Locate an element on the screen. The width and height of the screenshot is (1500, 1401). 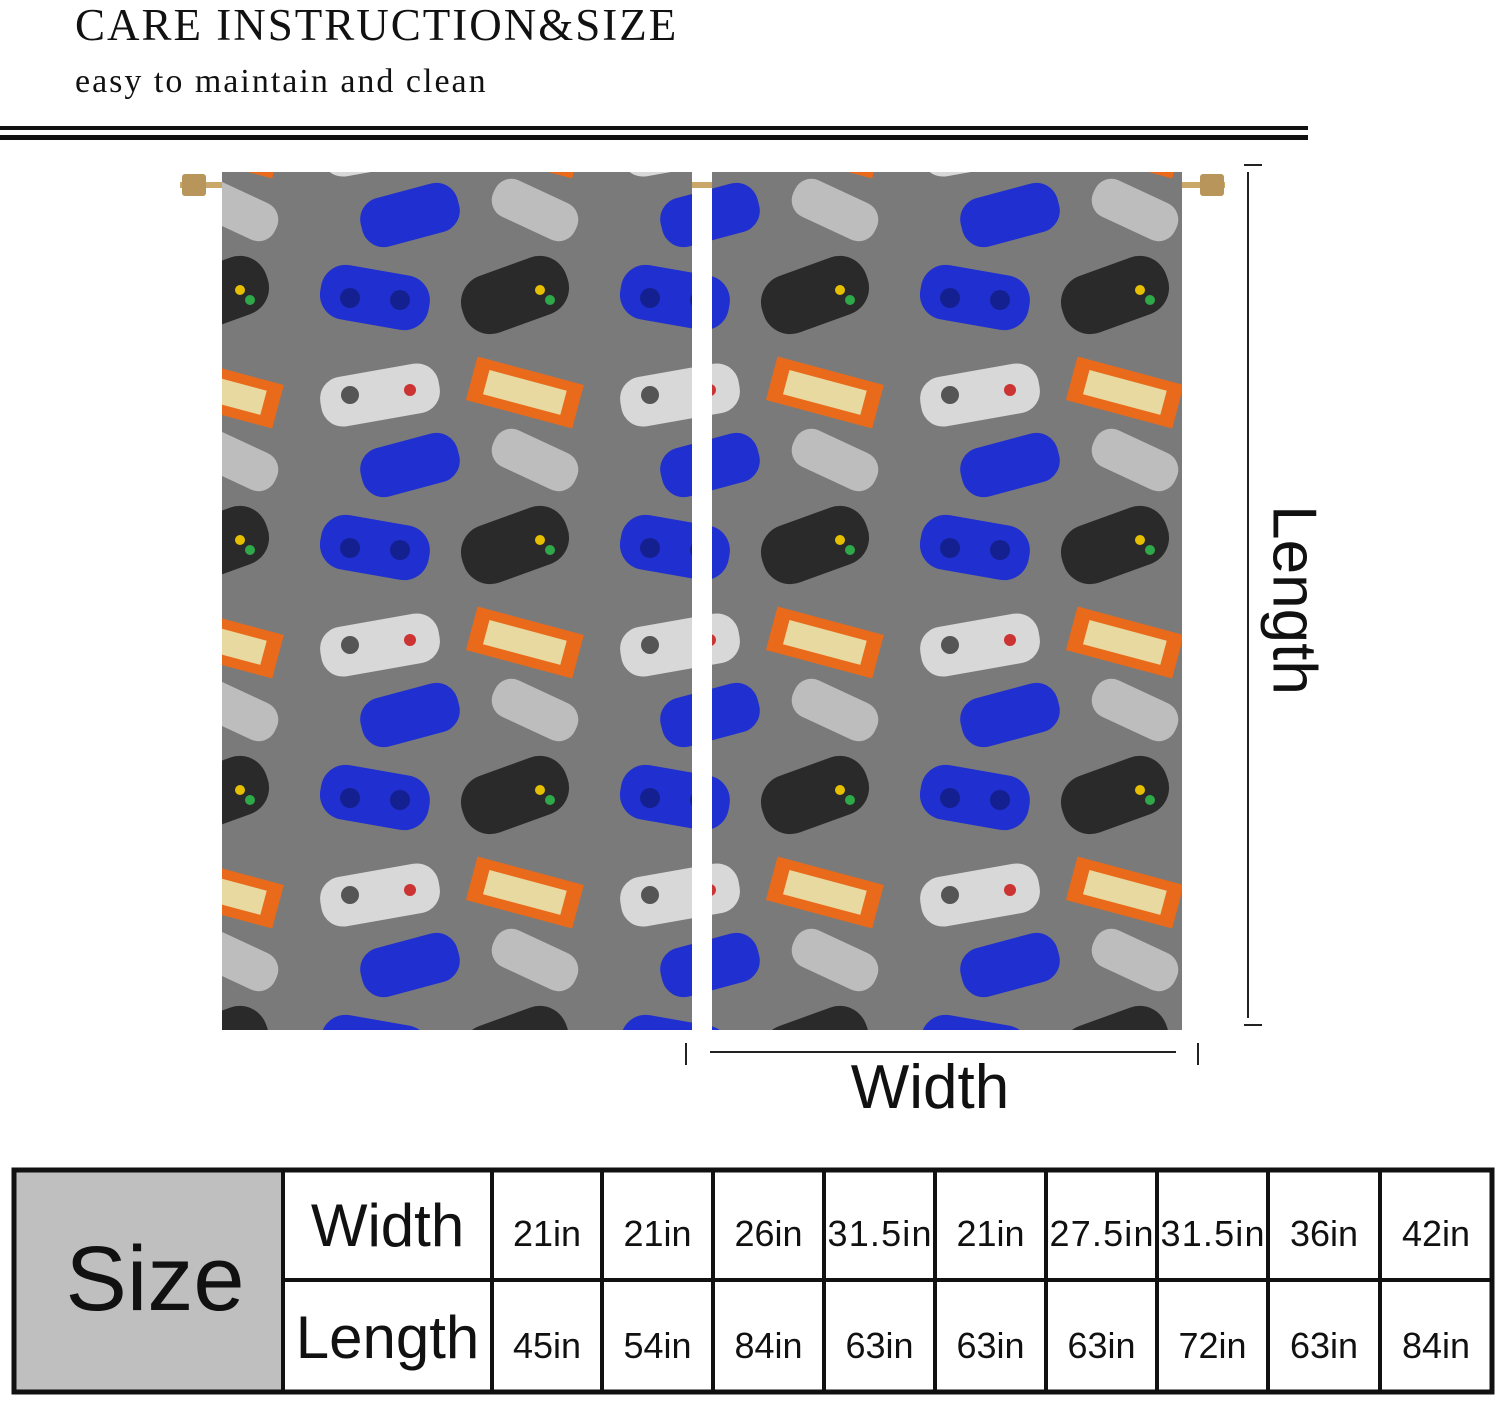
size-cell is located at coordinates (149, 1281).